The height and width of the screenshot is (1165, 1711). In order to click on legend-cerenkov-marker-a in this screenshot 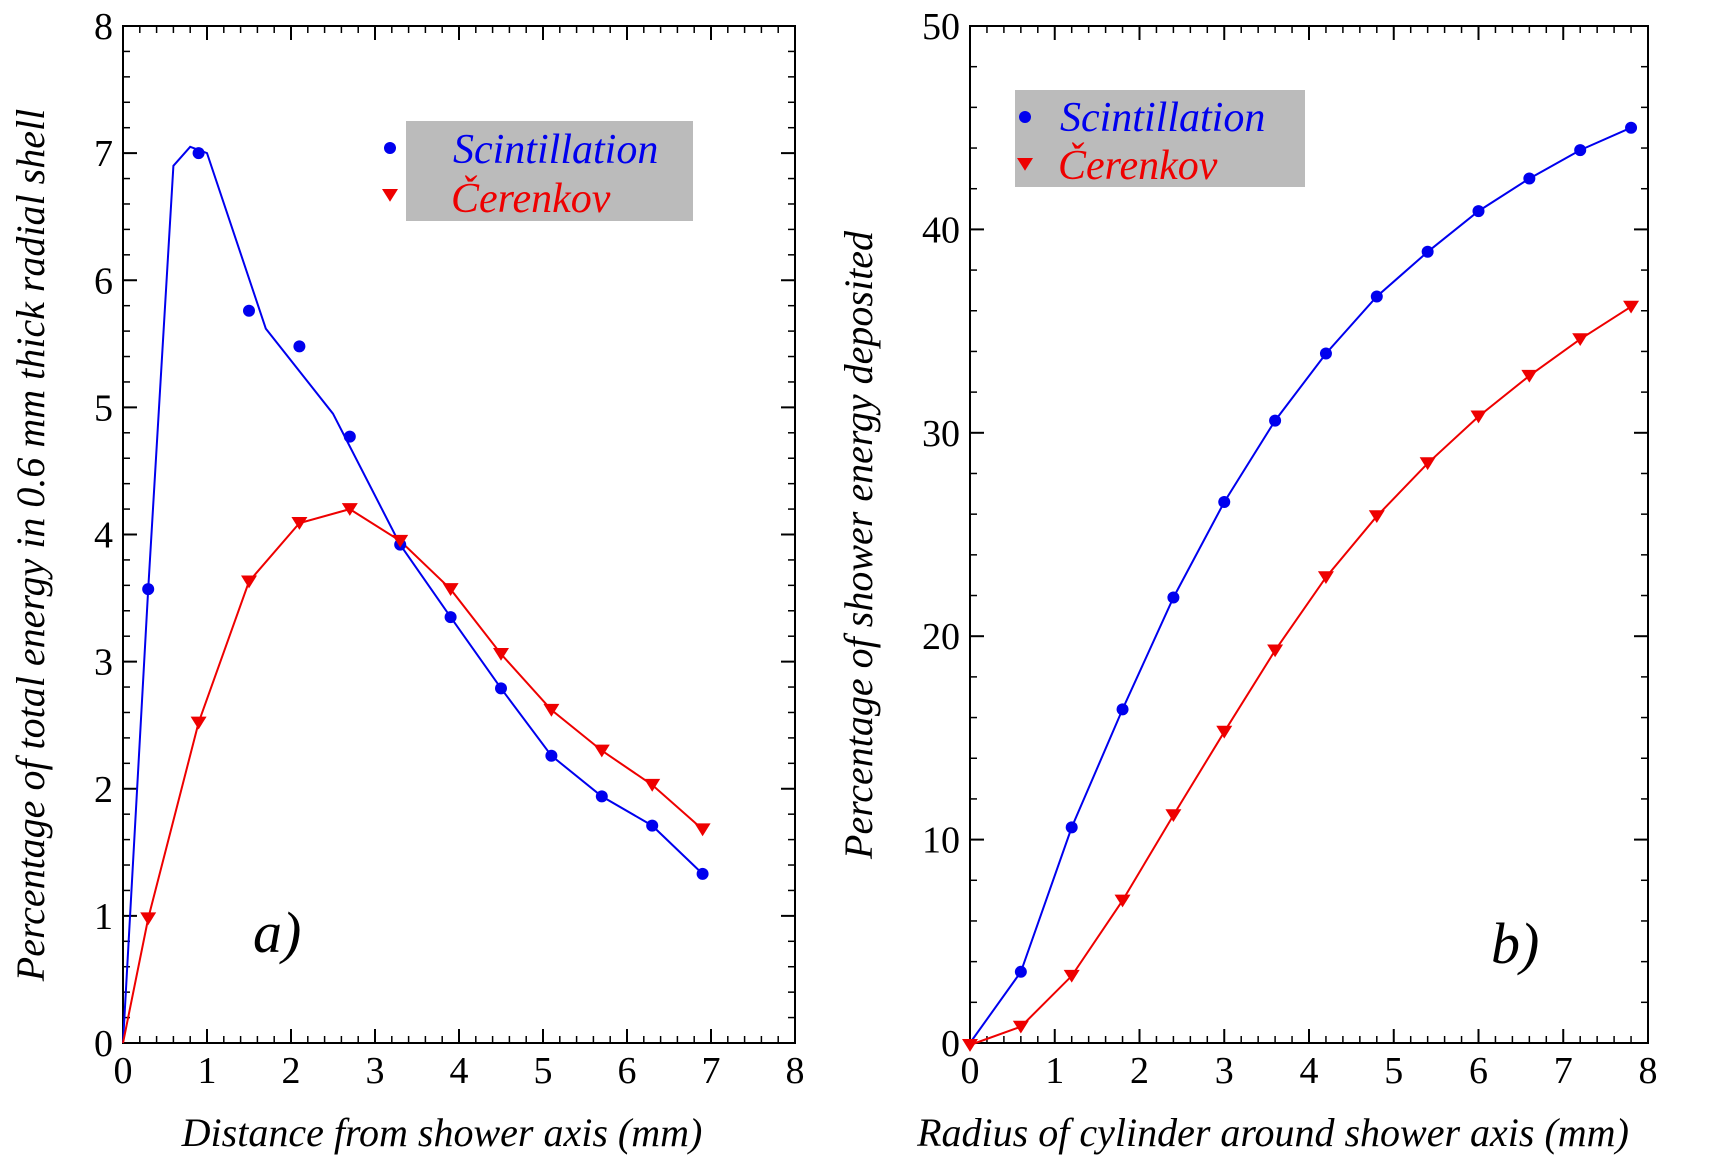, I will do `click(390, 195)`.